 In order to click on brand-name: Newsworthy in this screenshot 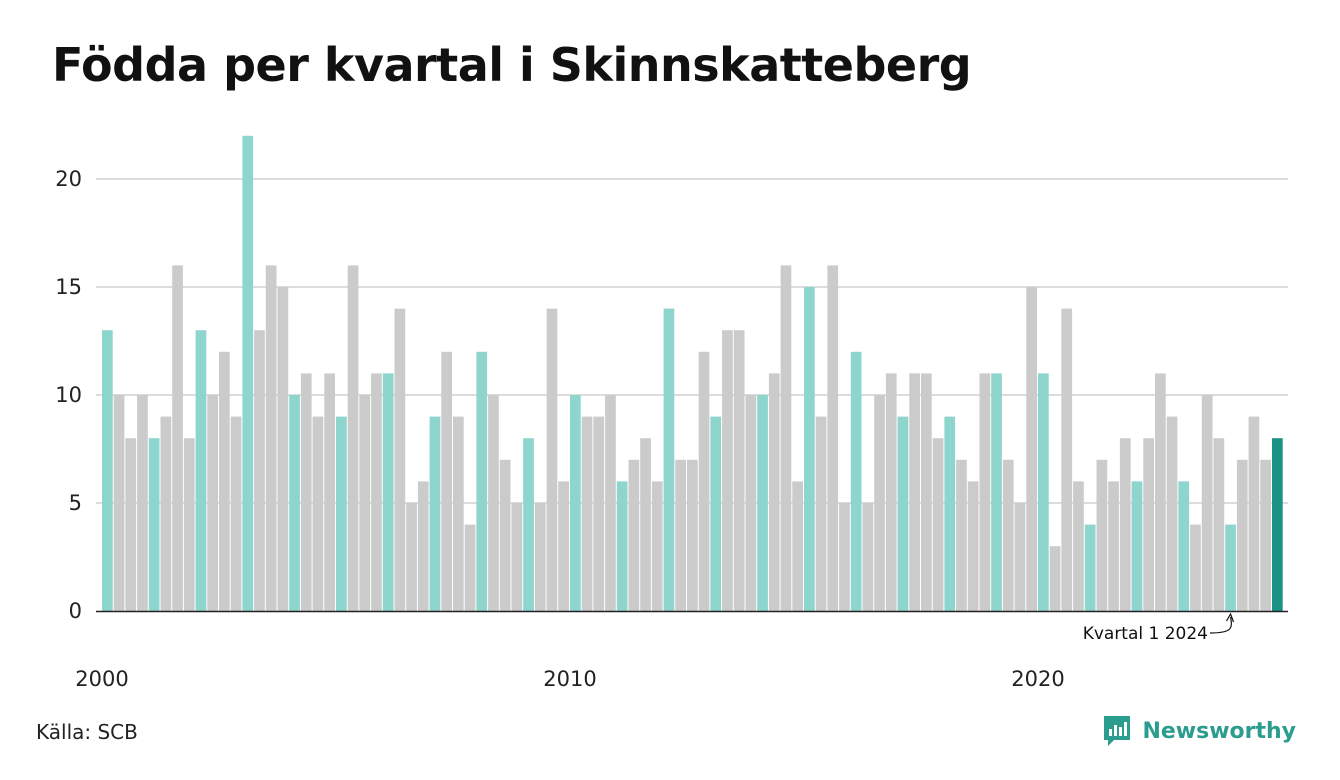, I will do `click(1219, 731)`.